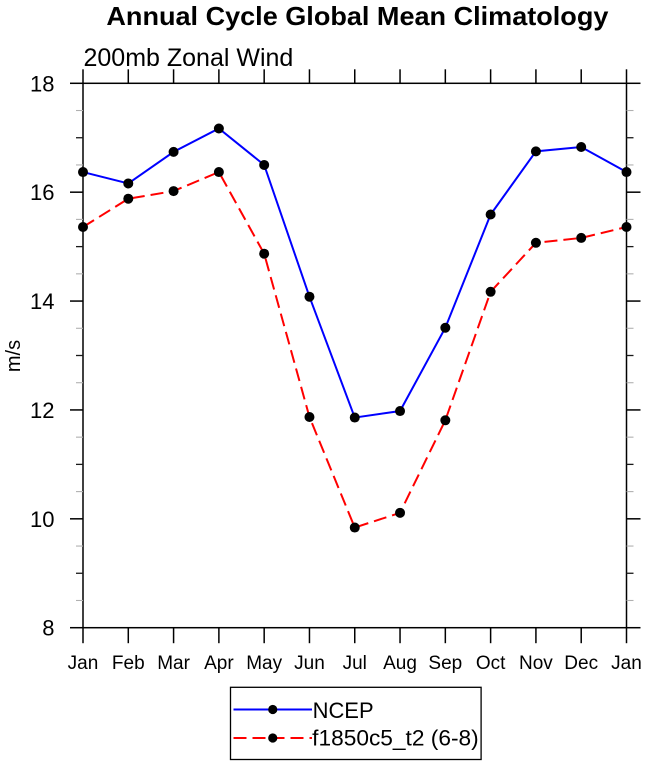 This screenshot has width=647, height=774. What do you see at coordinates (219, 663) in the screenshot?
I see `svg-text: Apr` at bounding box center [219, 663].